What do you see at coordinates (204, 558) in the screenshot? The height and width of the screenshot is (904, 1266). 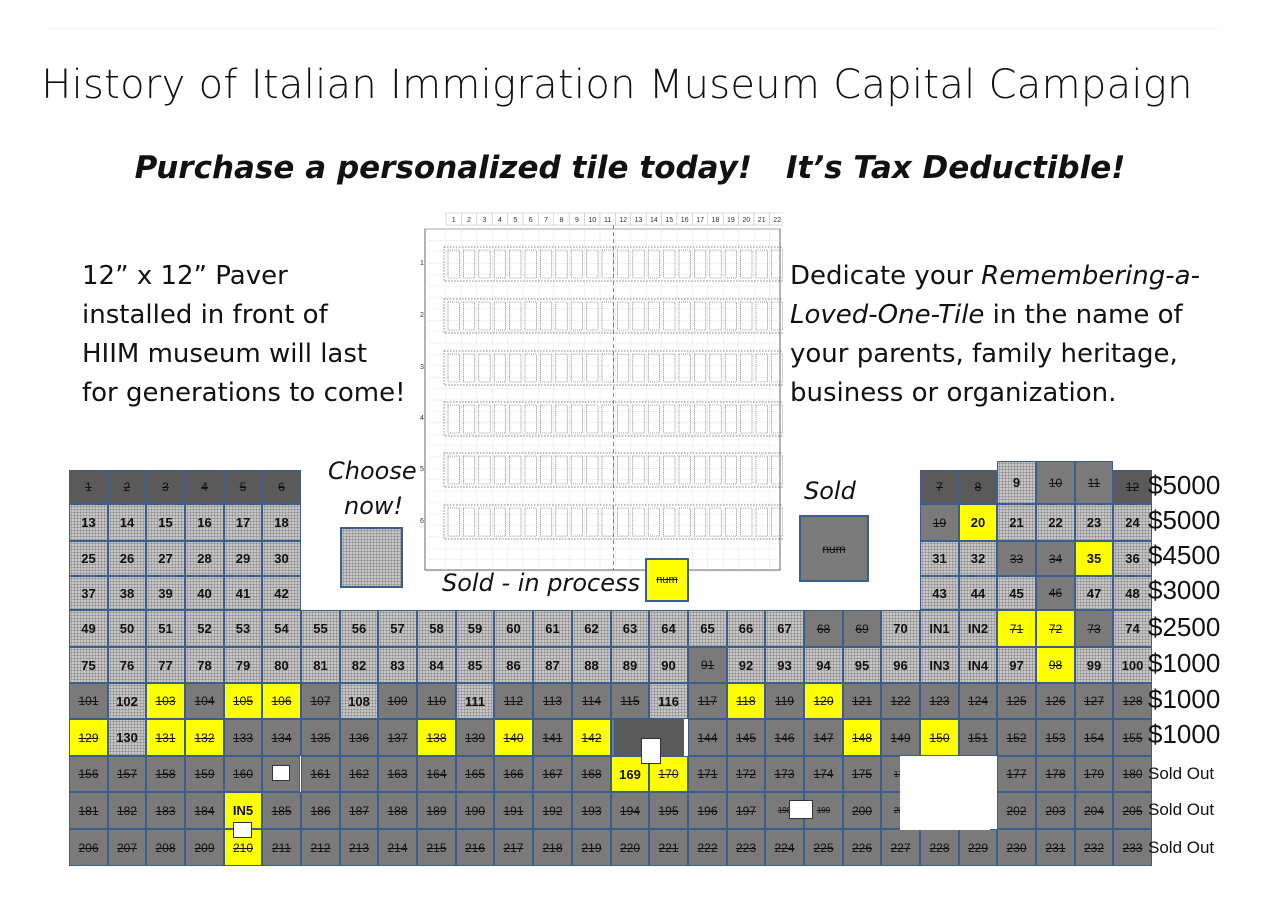 I see `tile-28: 28` at bounding box center [204, 558].